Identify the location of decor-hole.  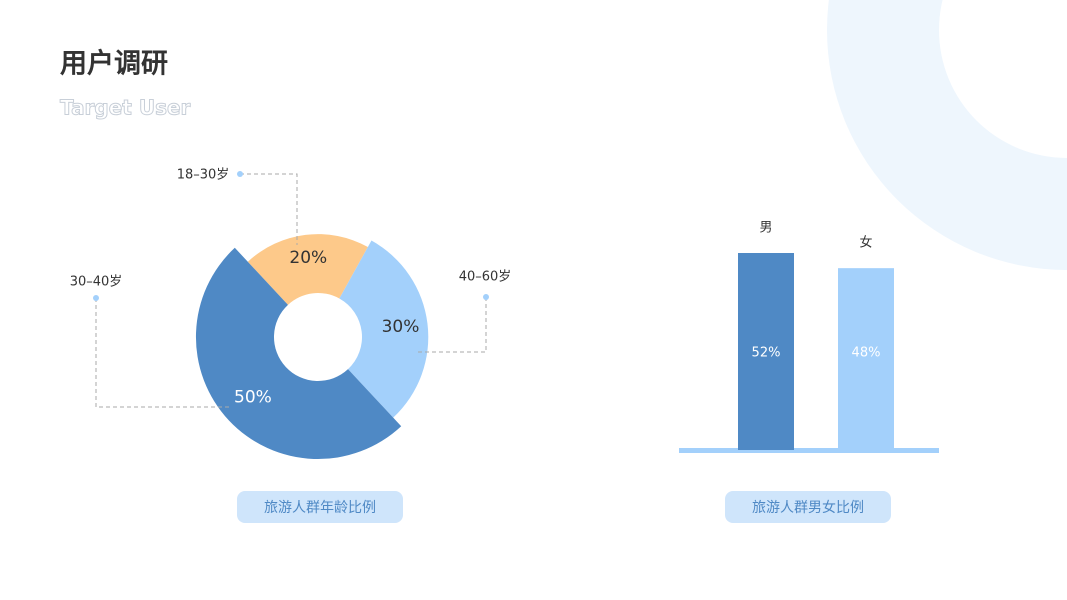
(1003, 79).